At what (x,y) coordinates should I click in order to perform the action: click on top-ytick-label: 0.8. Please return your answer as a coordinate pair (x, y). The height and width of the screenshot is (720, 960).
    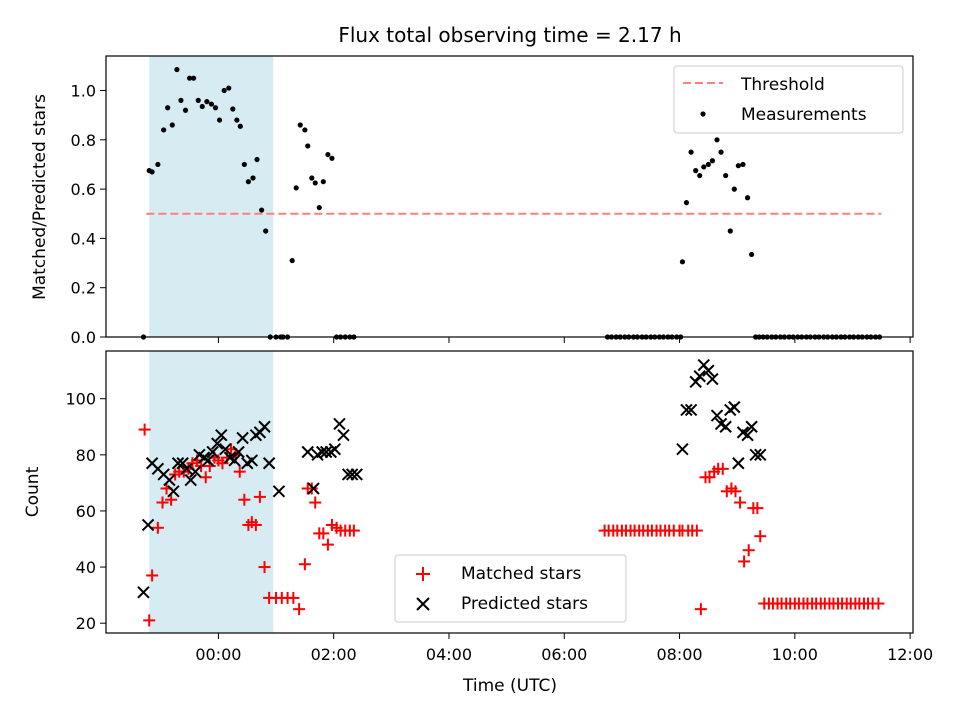
    Looking at the image, I should click on (83, 140).